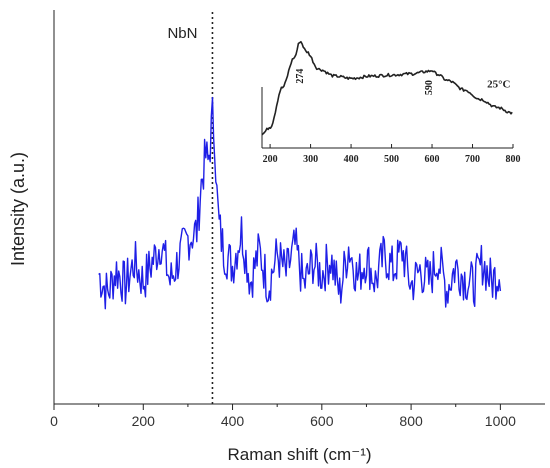 Image resolution: width=550 pixels, height=468 pixels. Describe the element at coordinates (391, 159) in the screenshot. I see `inset-x-tick-label: 500` at that location.